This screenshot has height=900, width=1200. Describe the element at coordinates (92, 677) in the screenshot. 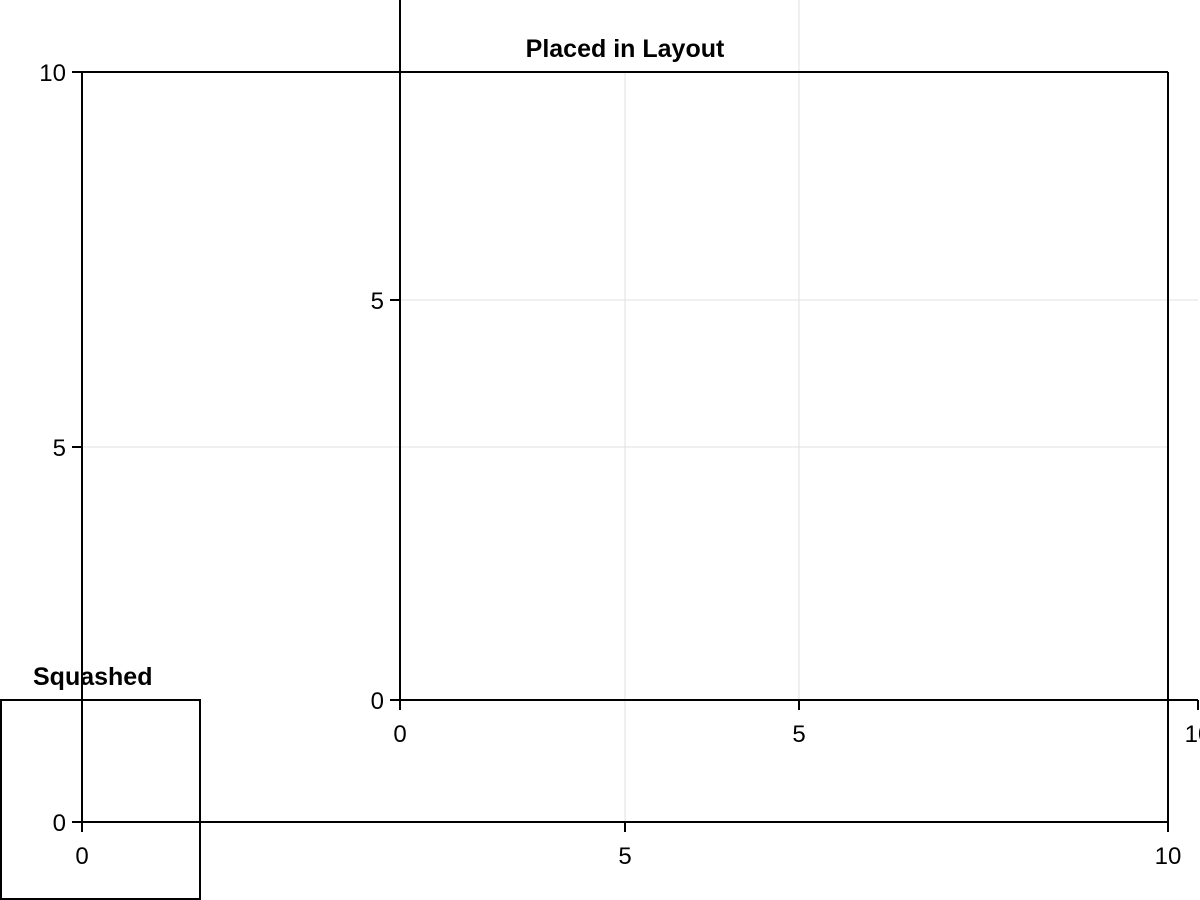

I see `squashed-axis-title: Squashed` at that location.